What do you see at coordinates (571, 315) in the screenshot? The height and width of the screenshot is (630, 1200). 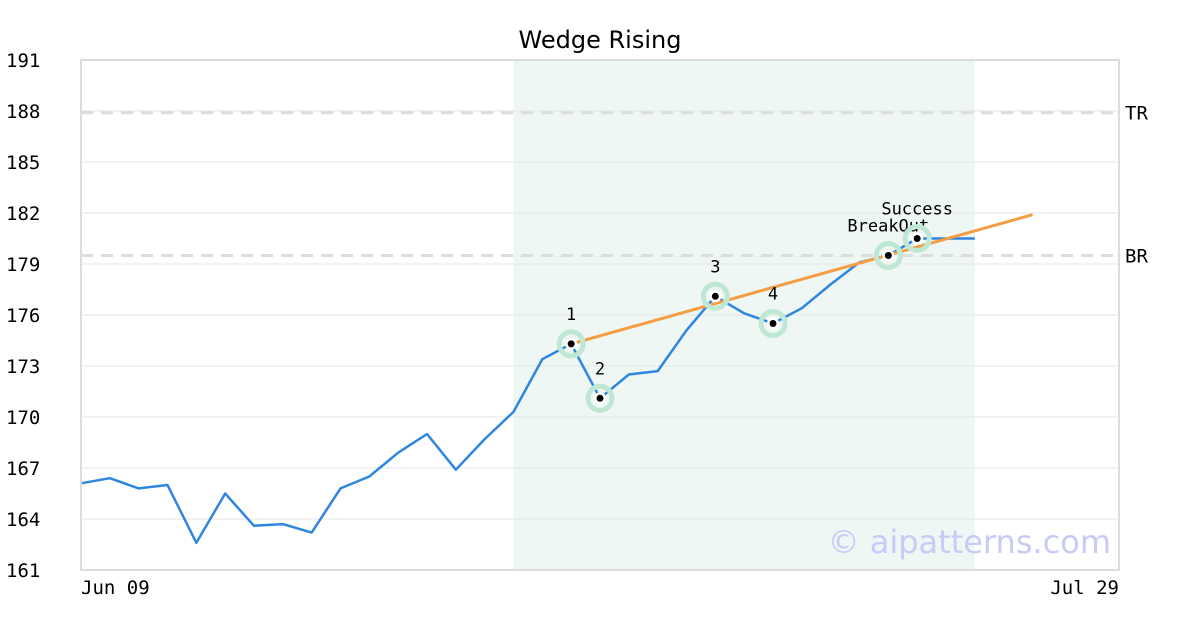 I see `marker-label: 1` at bounding box center [571, 315].